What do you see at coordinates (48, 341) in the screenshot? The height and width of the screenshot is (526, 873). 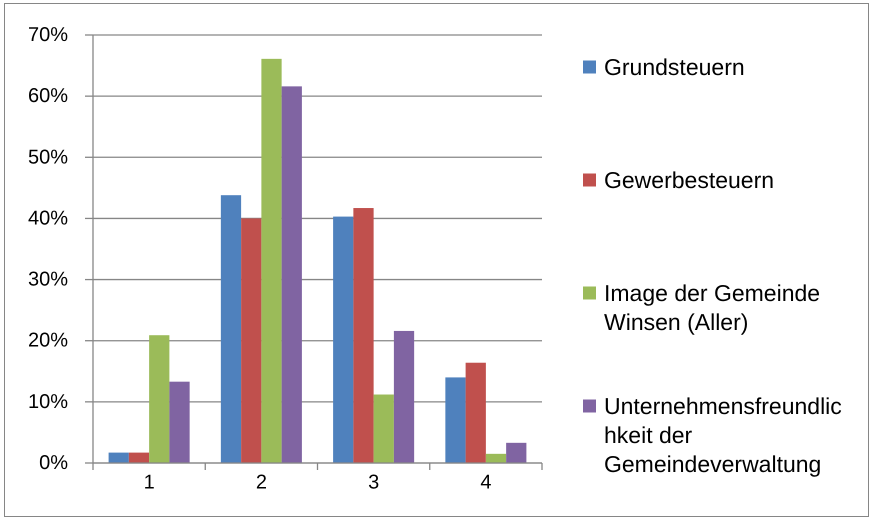 I see `y-tick-label: 20%` at bounding box center [48, 341].